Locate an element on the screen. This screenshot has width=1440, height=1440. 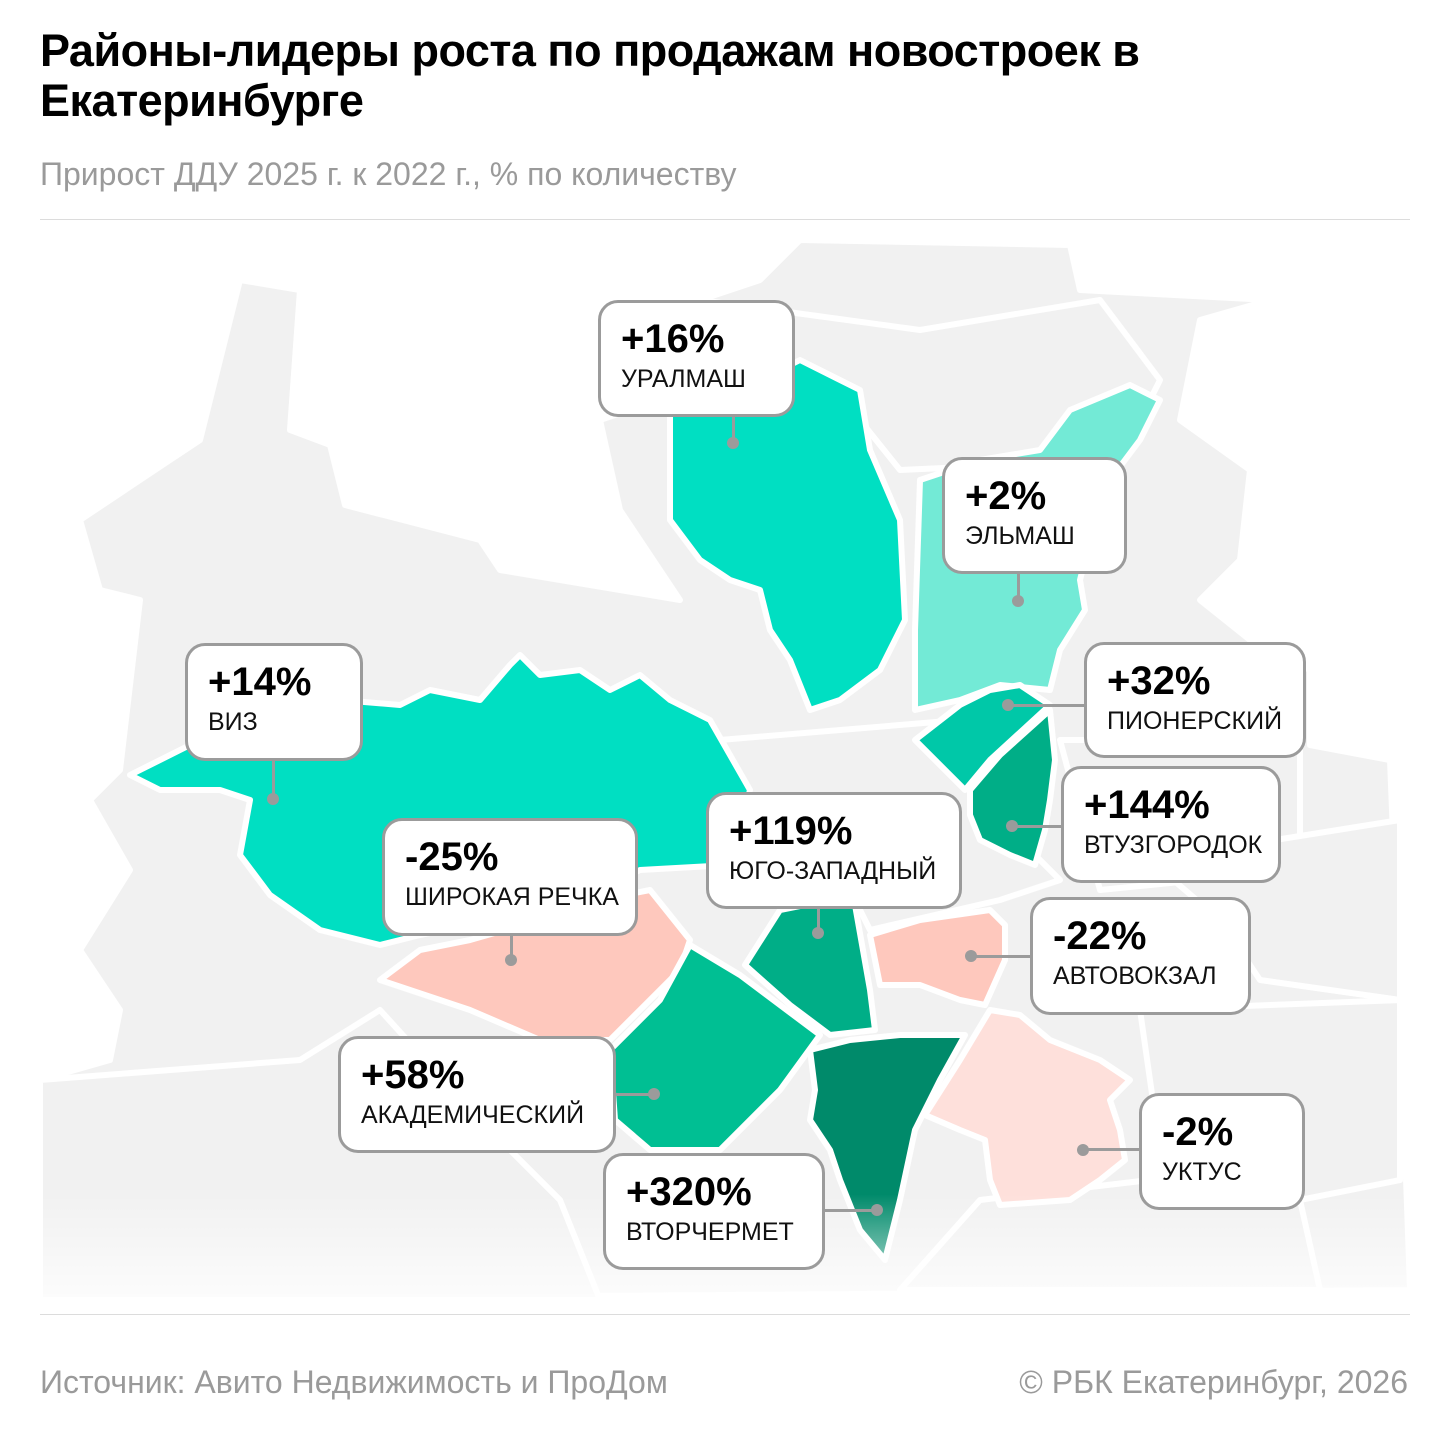
leader-line-elmash is located at coordinates (1018, 586).